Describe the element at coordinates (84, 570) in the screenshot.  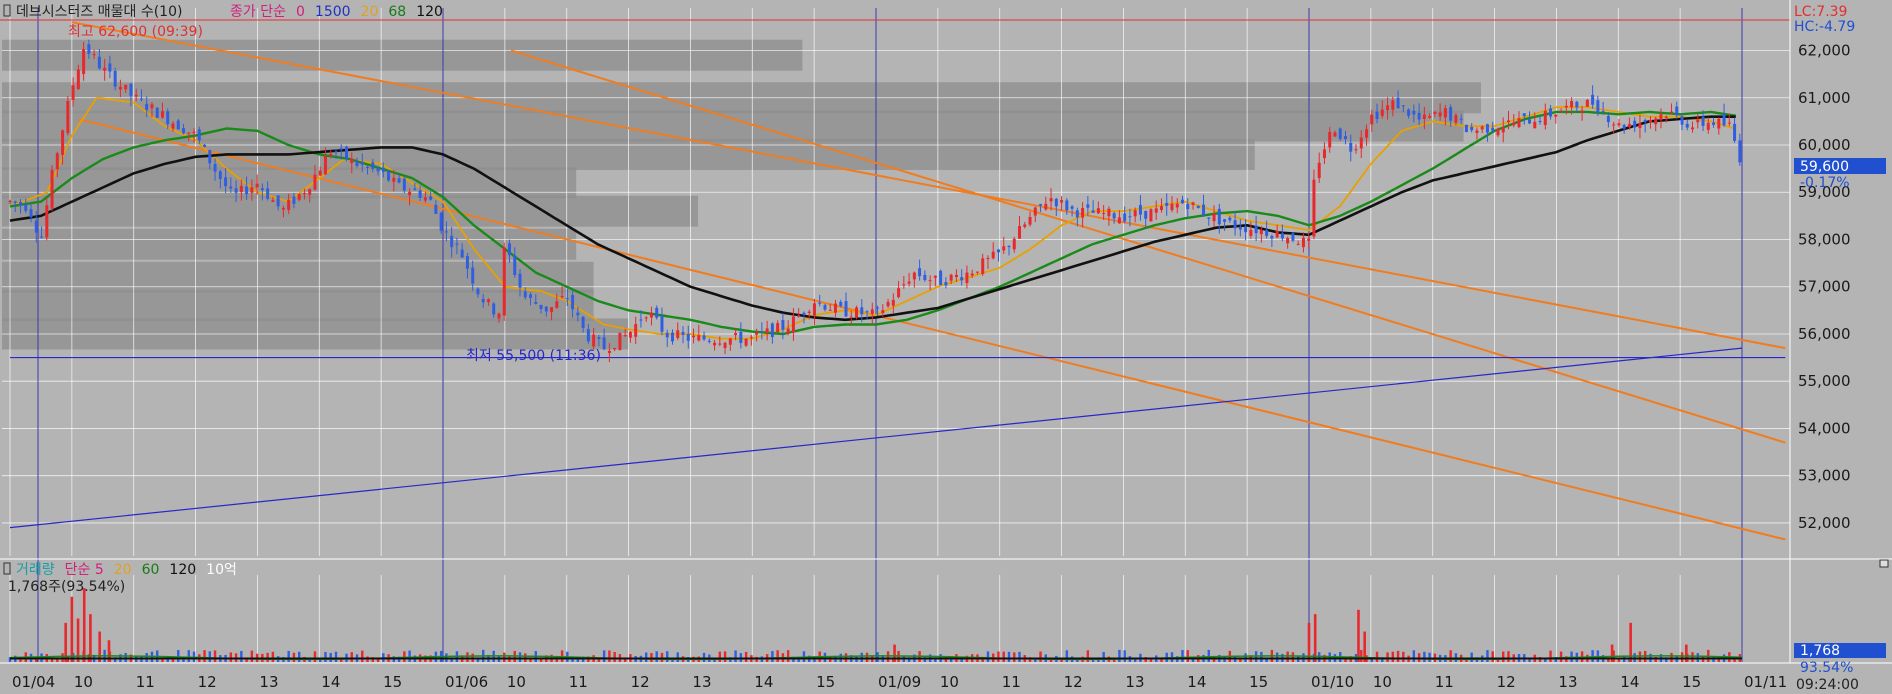
I see `volume-legend-entry: 단순 5` at that location.